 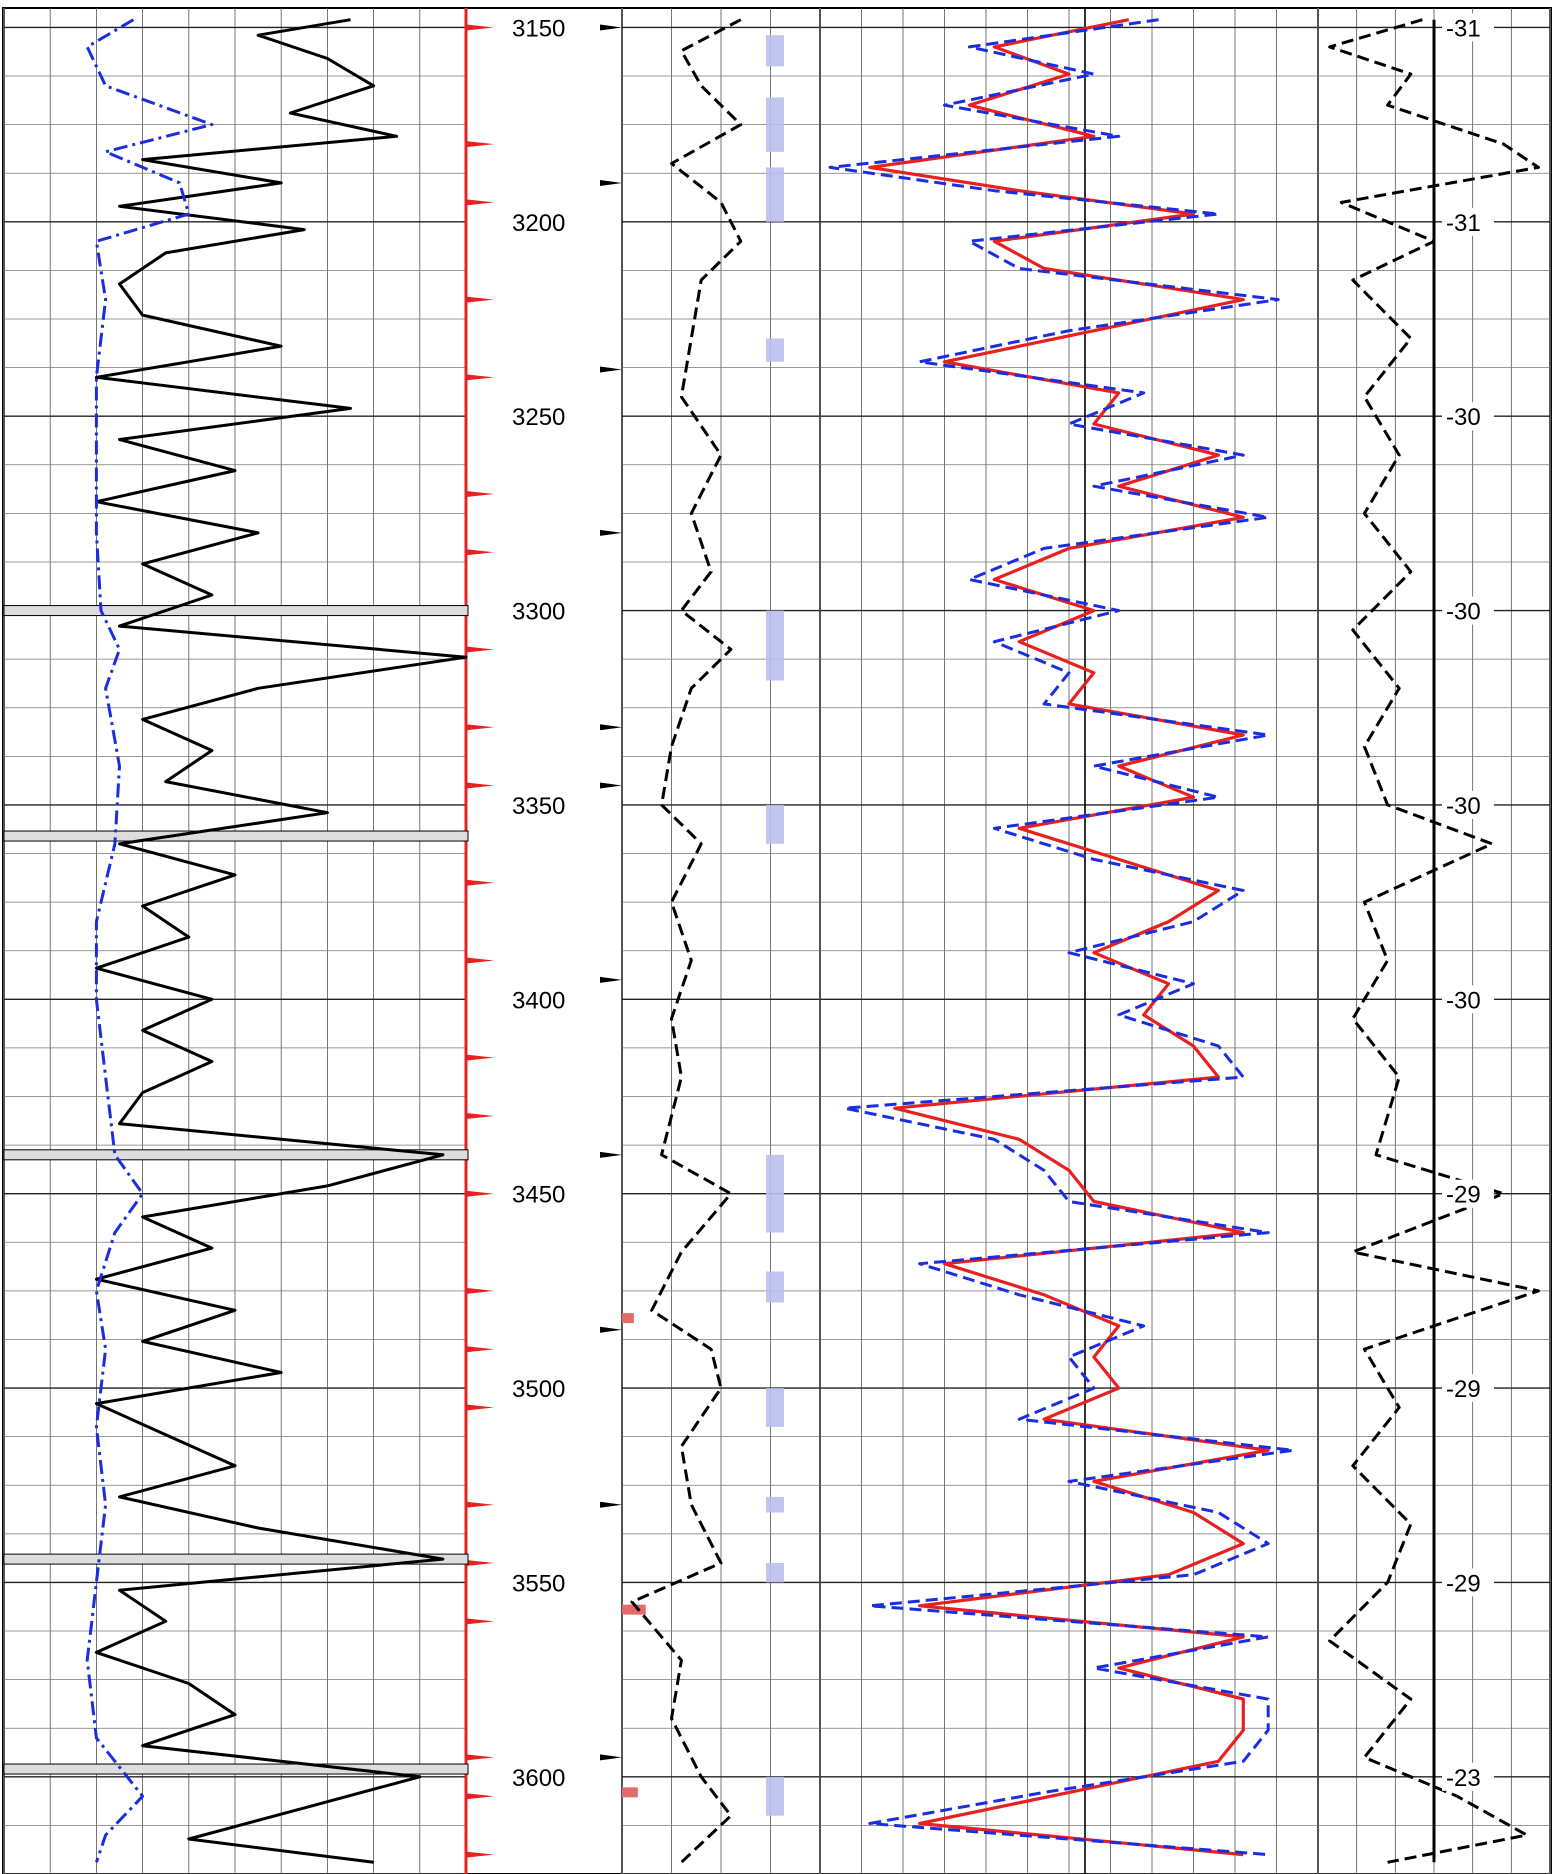 I want to click on depth-tick-label: 3450, so click(x=538, y=1195).